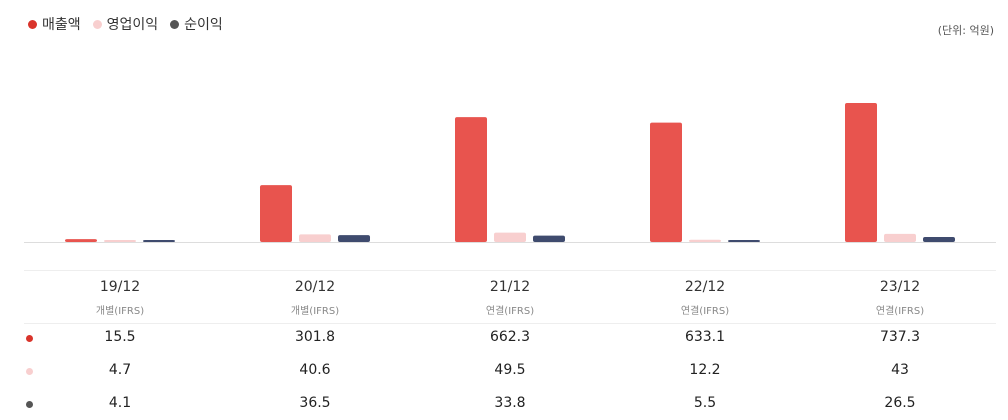 The height and width of the screenshot is (420, 1008). What do you see at coordinates (203, 25) in the screenshot?
I see `legend-label-net-income: 순이익` at bounding box center [203, 25].